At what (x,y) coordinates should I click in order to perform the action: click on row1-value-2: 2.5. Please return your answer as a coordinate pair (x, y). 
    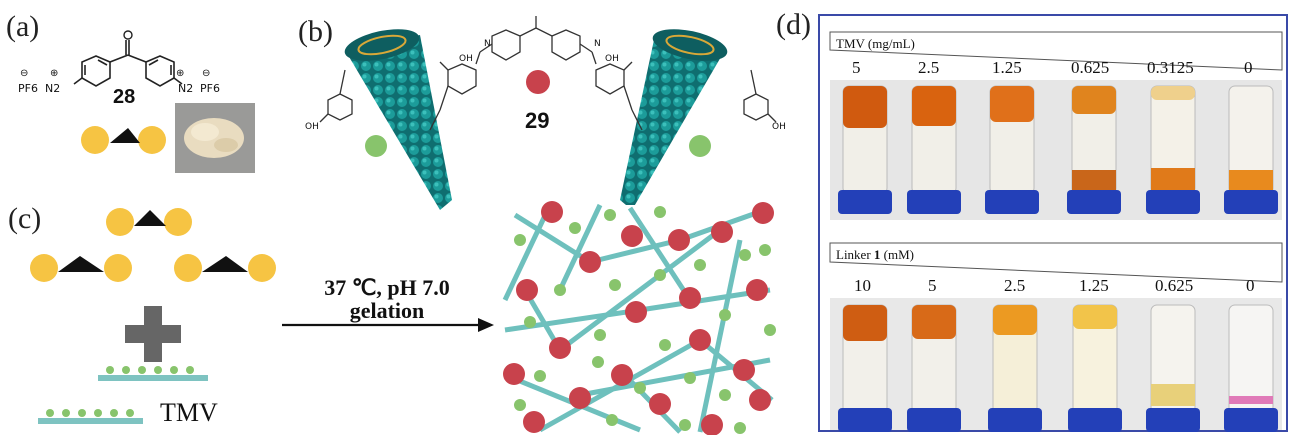
    Looking at the image, I should click on (929, 67).